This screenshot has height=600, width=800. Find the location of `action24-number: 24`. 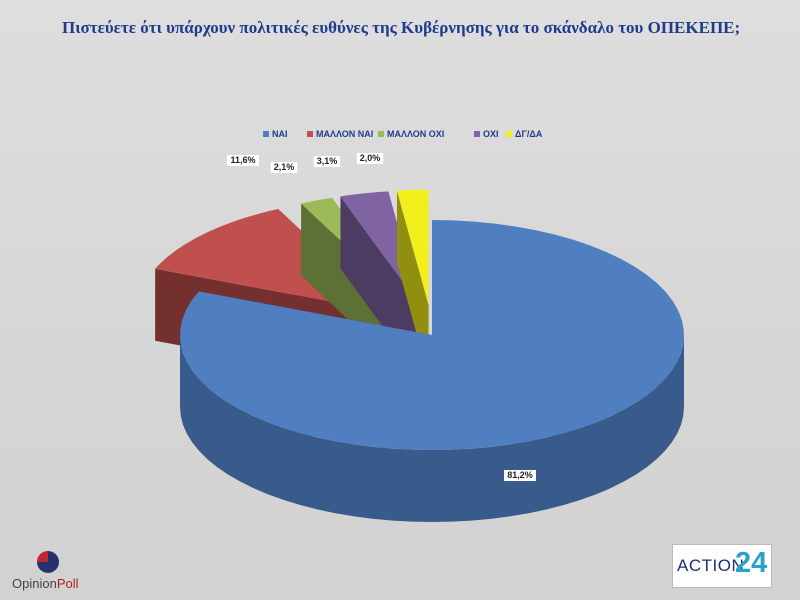

action24-number: 24 is located at coordinates (751, 563).